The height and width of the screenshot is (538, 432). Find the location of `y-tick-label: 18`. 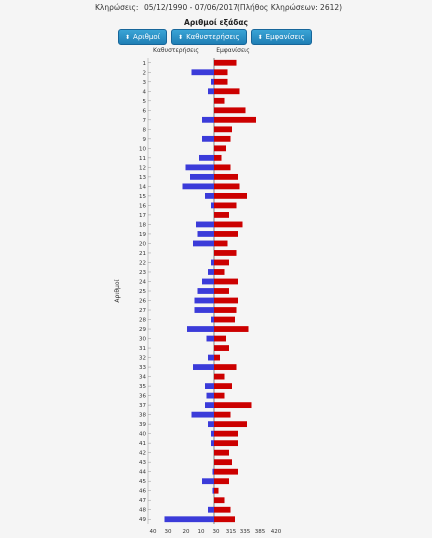

y-tick-label: 18 is located at coordinates (142, 225).